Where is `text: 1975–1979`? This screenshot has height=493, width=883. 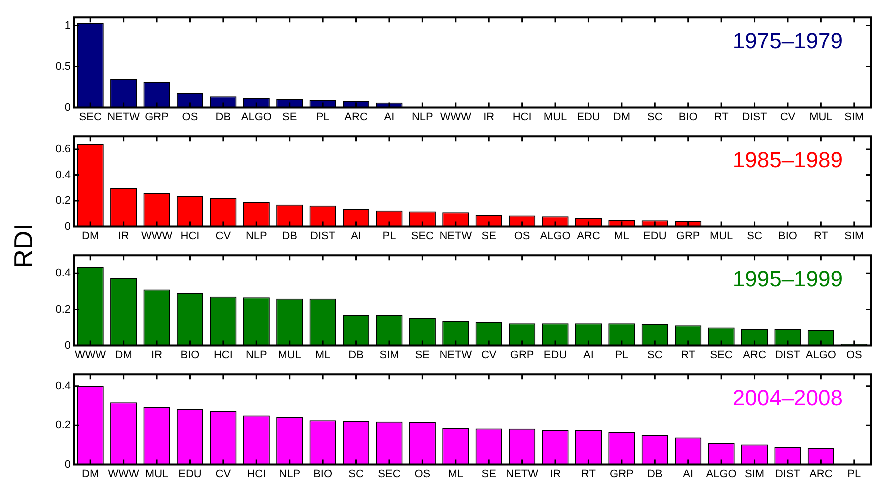
text: 1975–1979 is located at coordinates (787, 41).